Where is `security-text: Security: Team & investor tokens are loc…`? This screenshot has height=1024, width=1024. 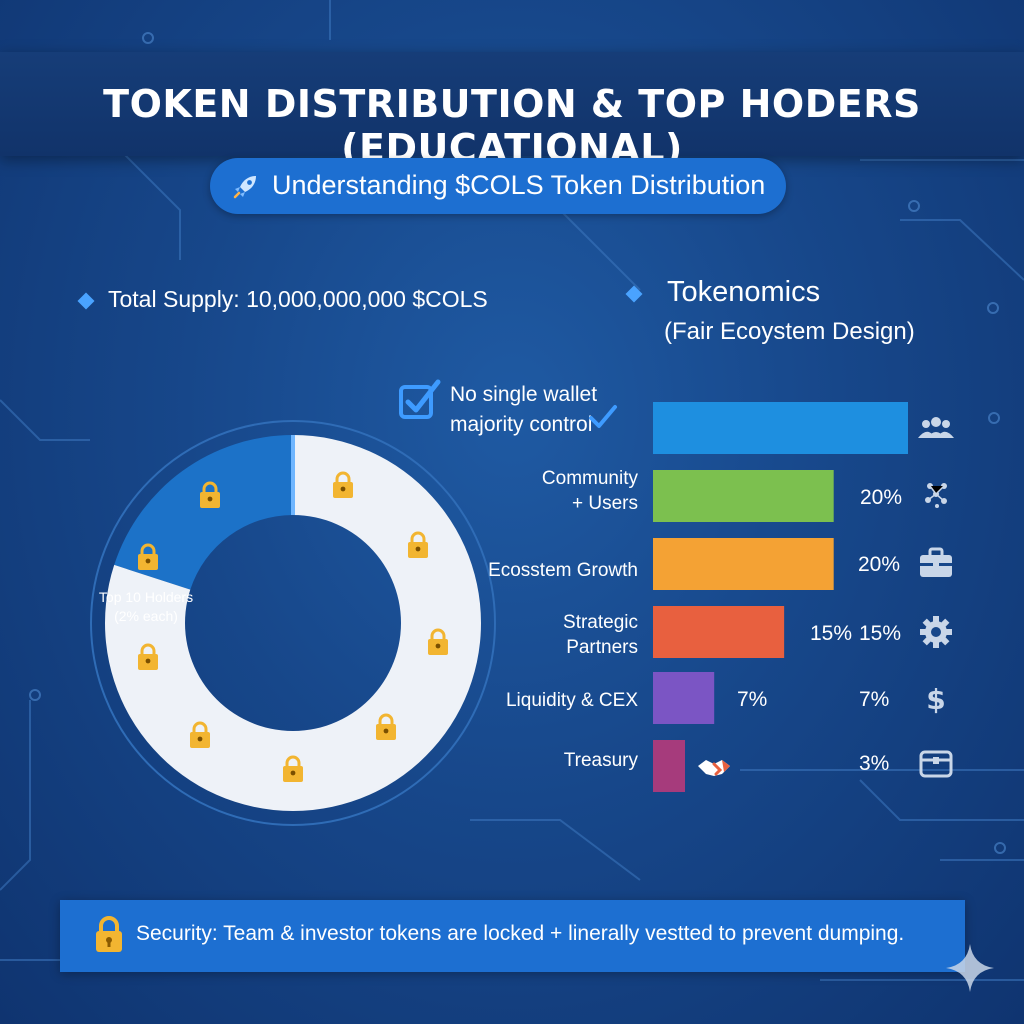 security-text: Security: Team & investor tokens are loc… is located at coordinates (520, 933).